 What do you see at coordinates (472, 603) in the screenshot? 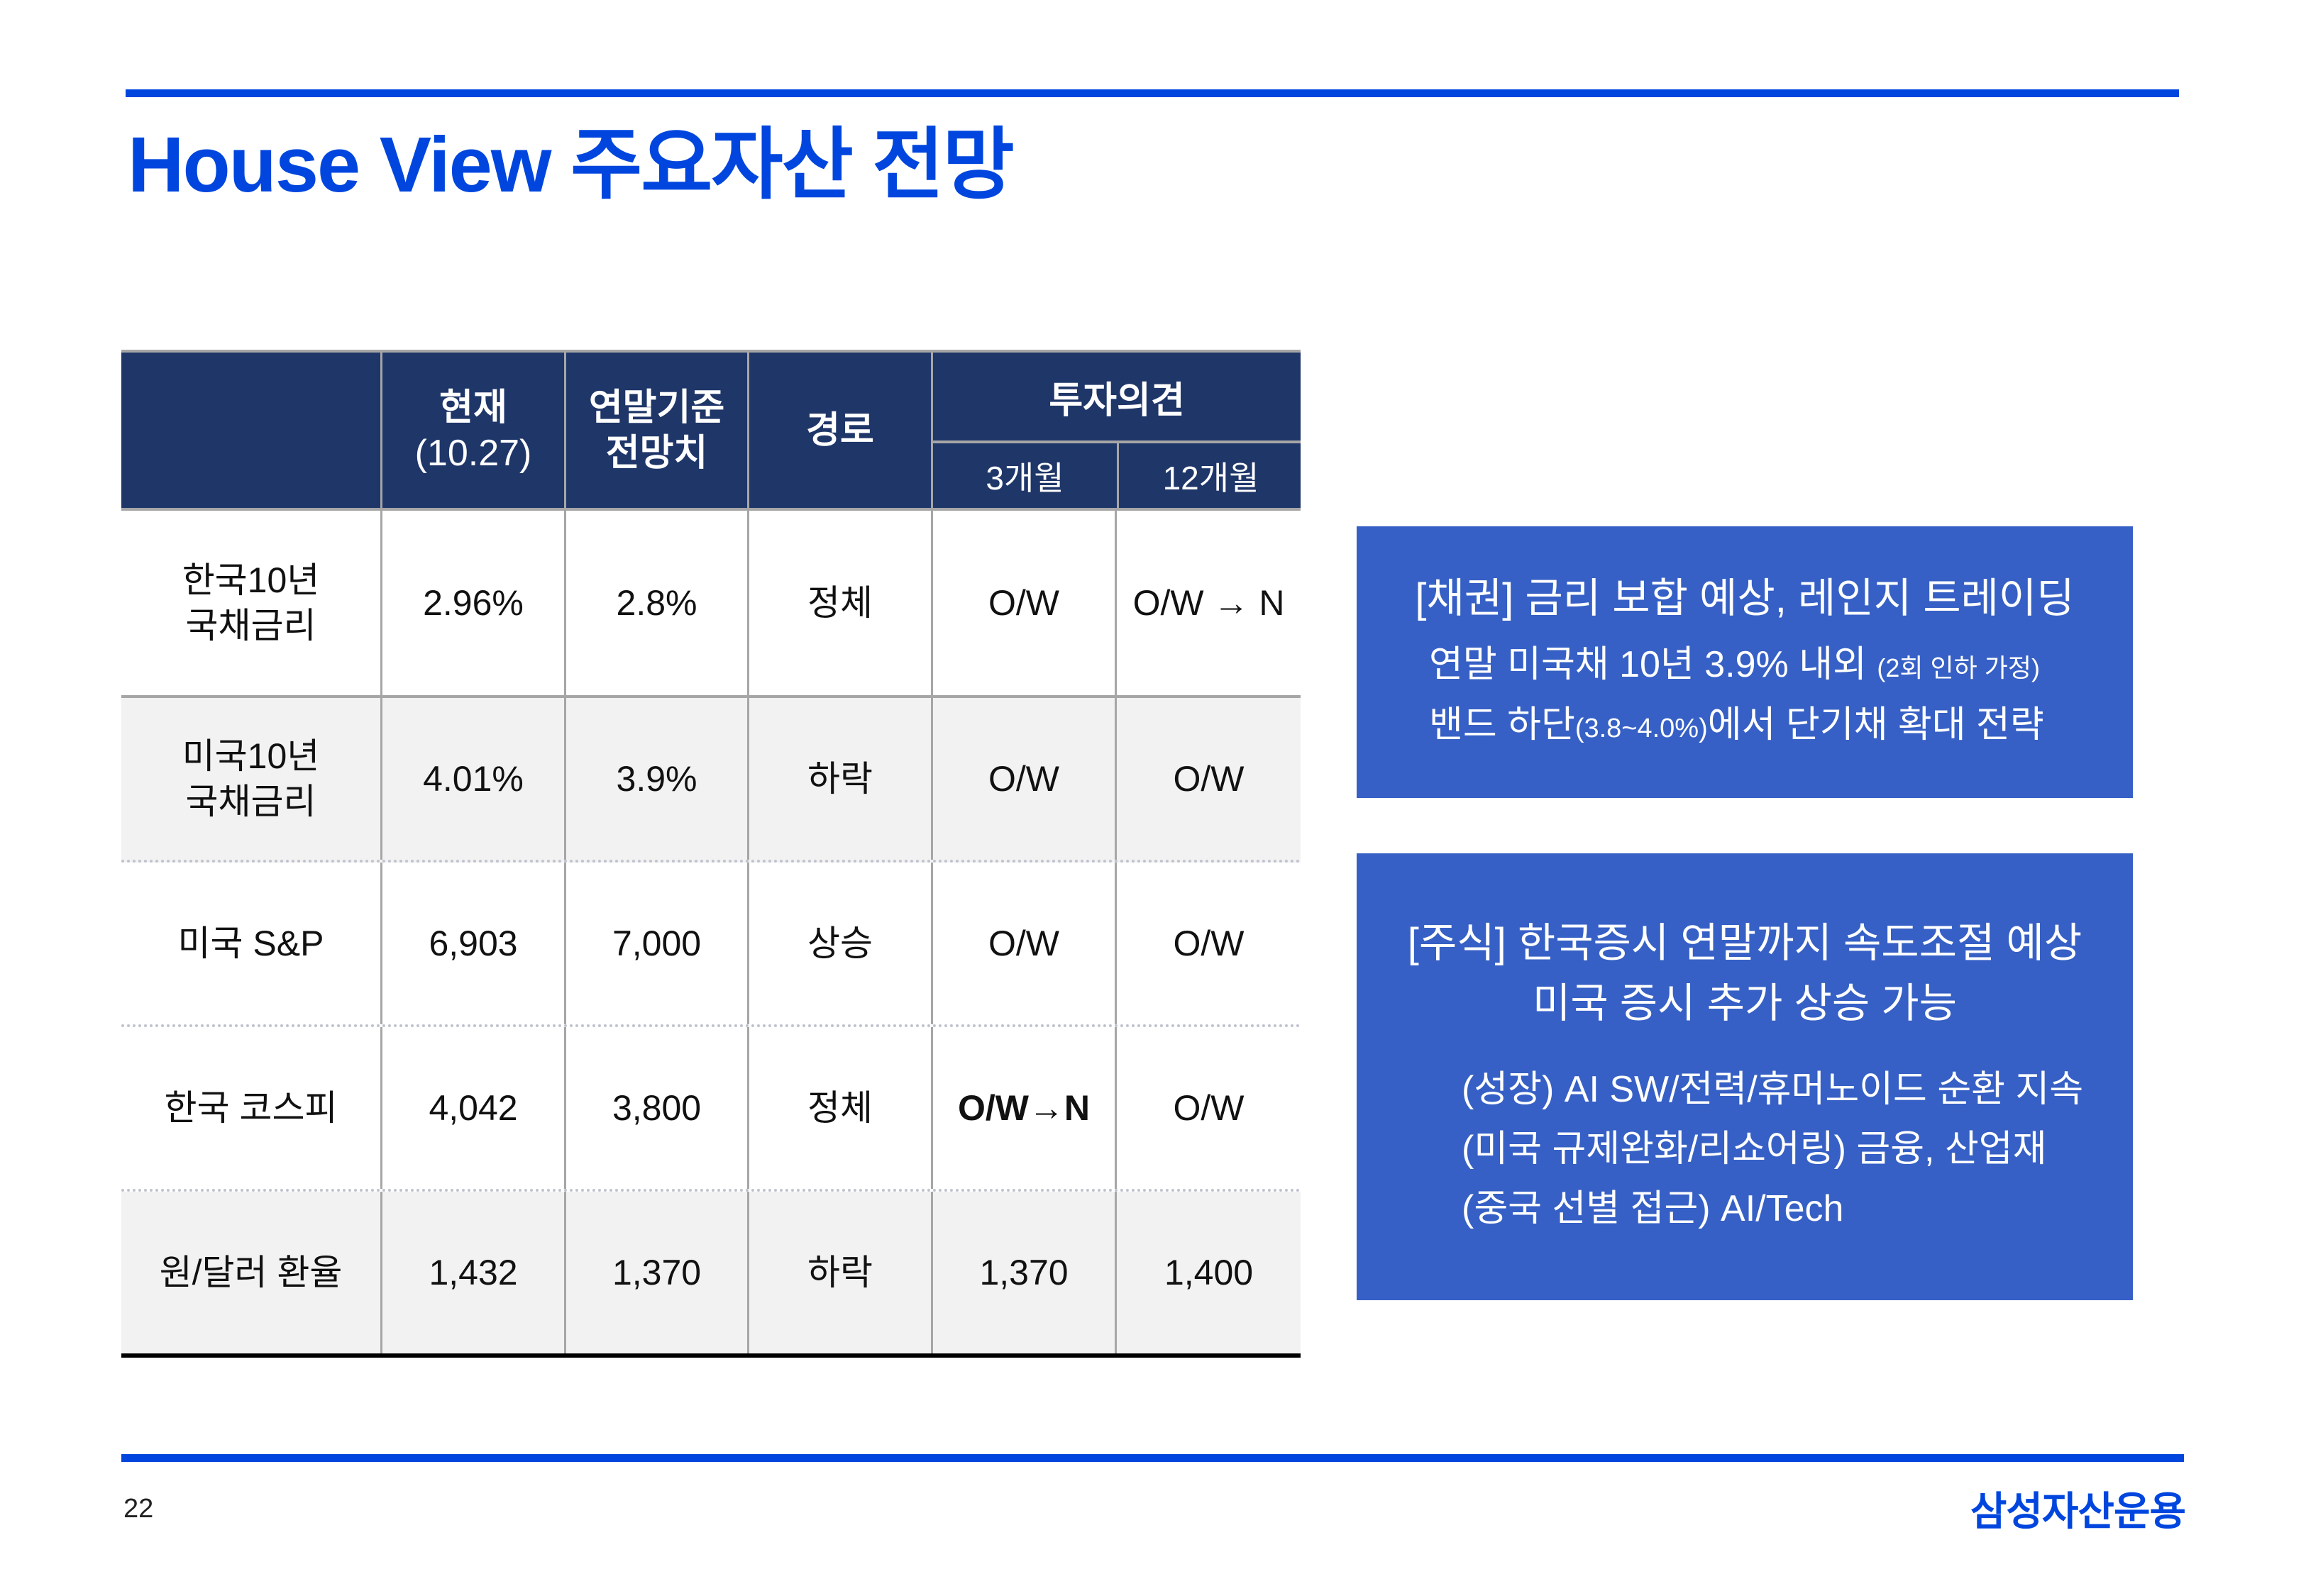
I see `cell-current: 2.96%` at bounding box center [472, 603].